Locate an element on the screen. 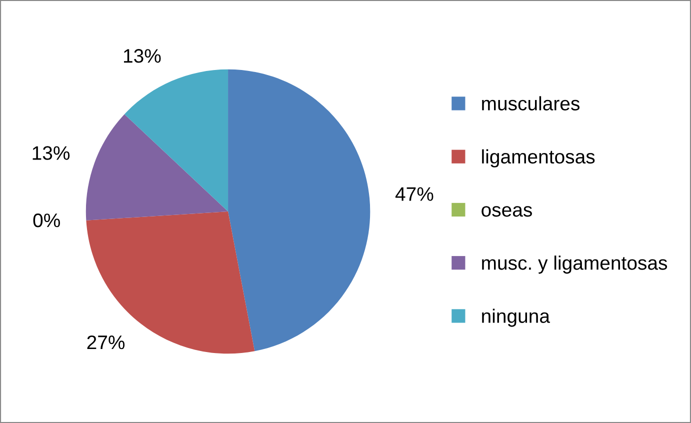 This screenshot has height=423, width=691. legend-label: oseas is located at coordinates (507, 211).